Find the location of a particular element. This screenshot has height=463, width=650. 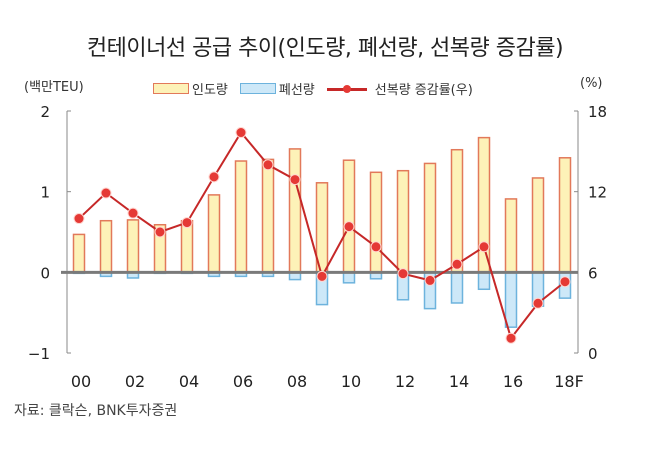

legend-label-scrap: 폐선량 is located at coordinates (296, 90).